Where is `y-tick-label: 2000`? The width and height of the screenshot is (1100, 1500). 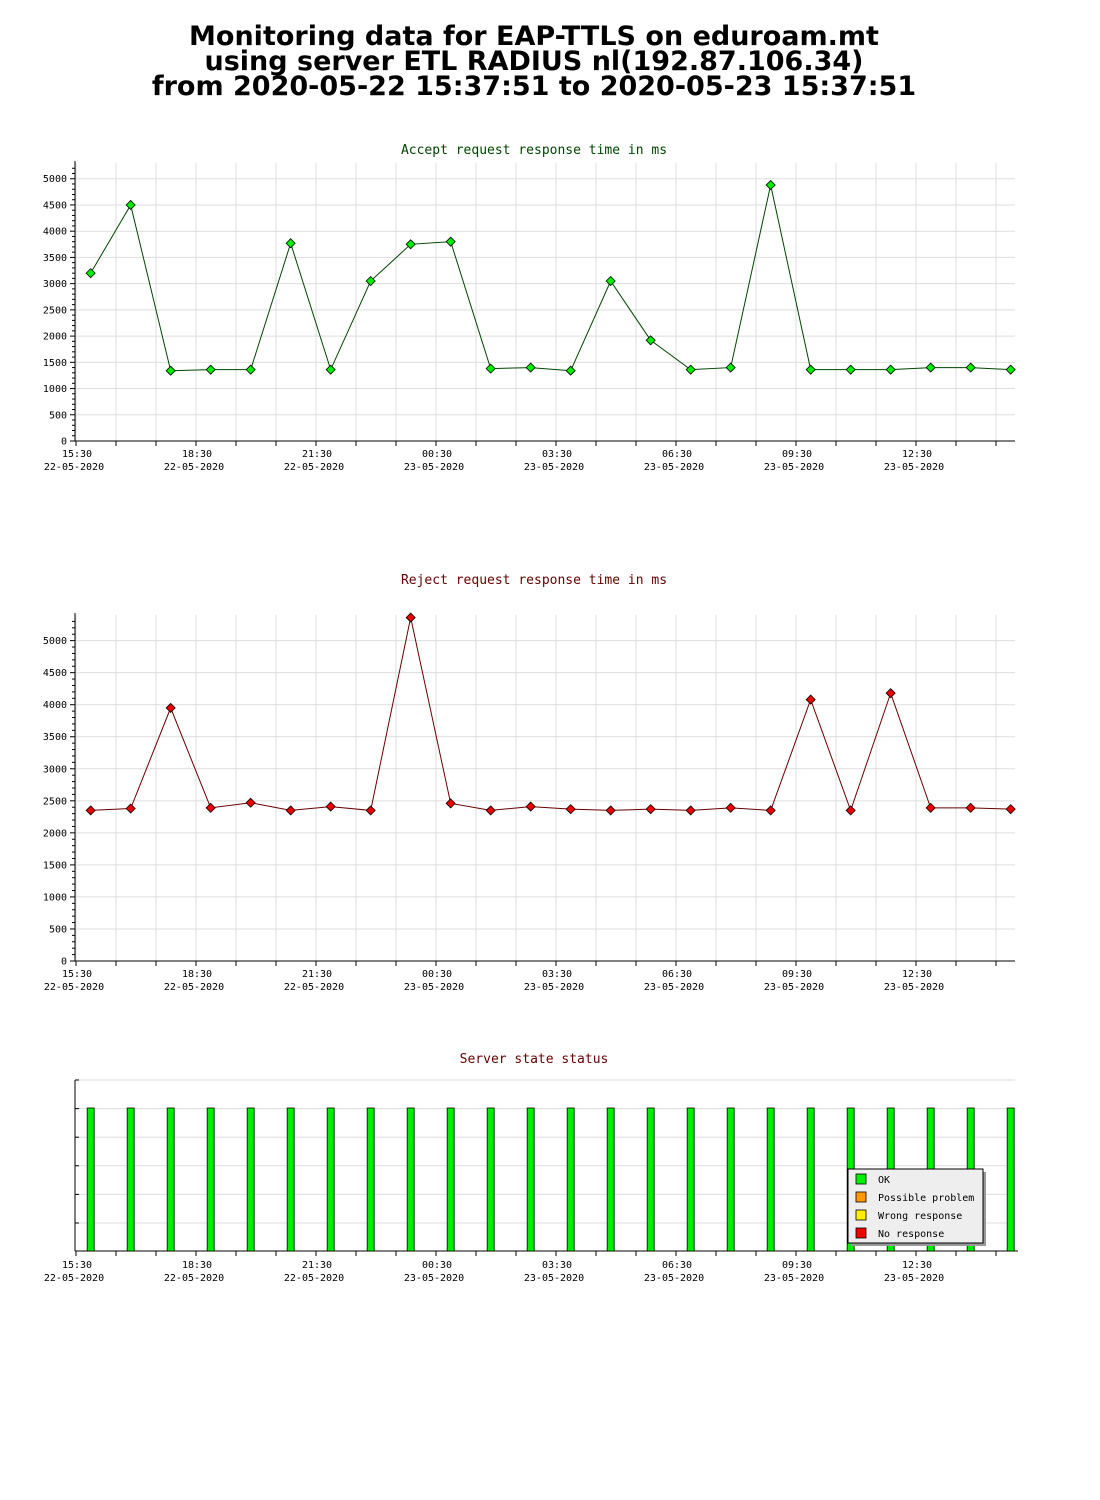
y-tick-label: 2000 is located at coordinates (55, 337).